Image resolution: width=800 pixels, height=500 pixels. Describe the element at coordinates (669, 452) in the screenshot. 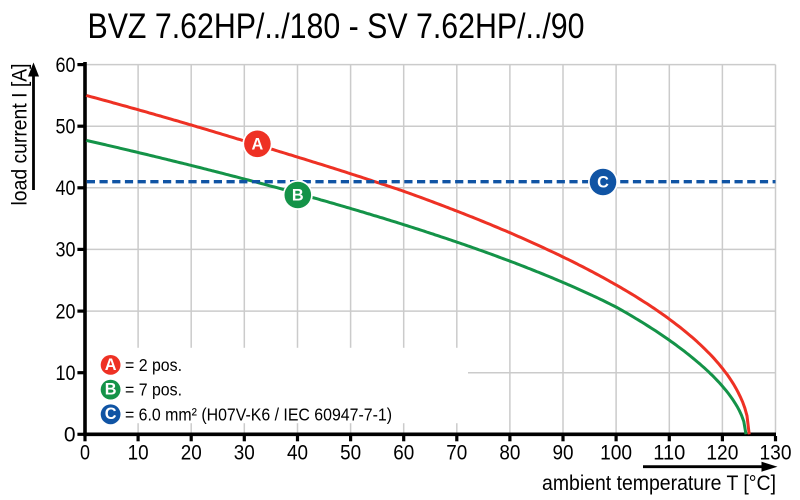

I see `svg-text: 110` at that location.